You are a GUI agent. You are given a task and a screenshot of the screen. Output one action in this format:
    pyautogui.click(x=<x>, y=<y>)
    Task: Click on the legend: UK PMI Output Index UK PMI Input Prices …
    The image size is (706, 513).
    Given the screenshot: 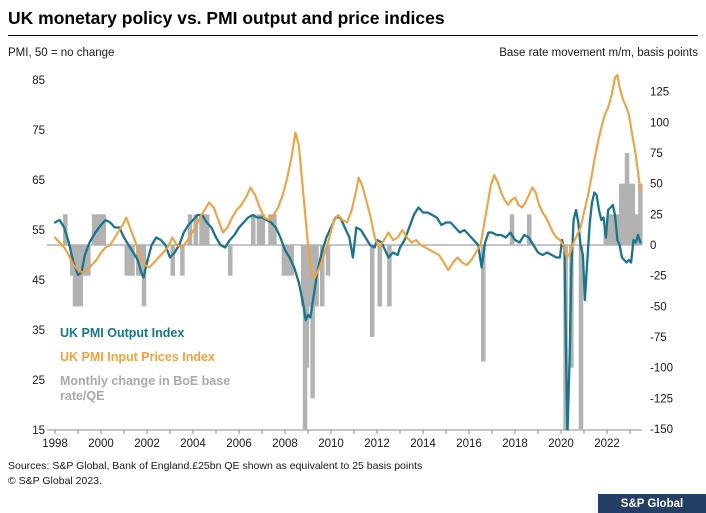 What is the action you would take?
    pyautogui.click(x=165, y=369)
    